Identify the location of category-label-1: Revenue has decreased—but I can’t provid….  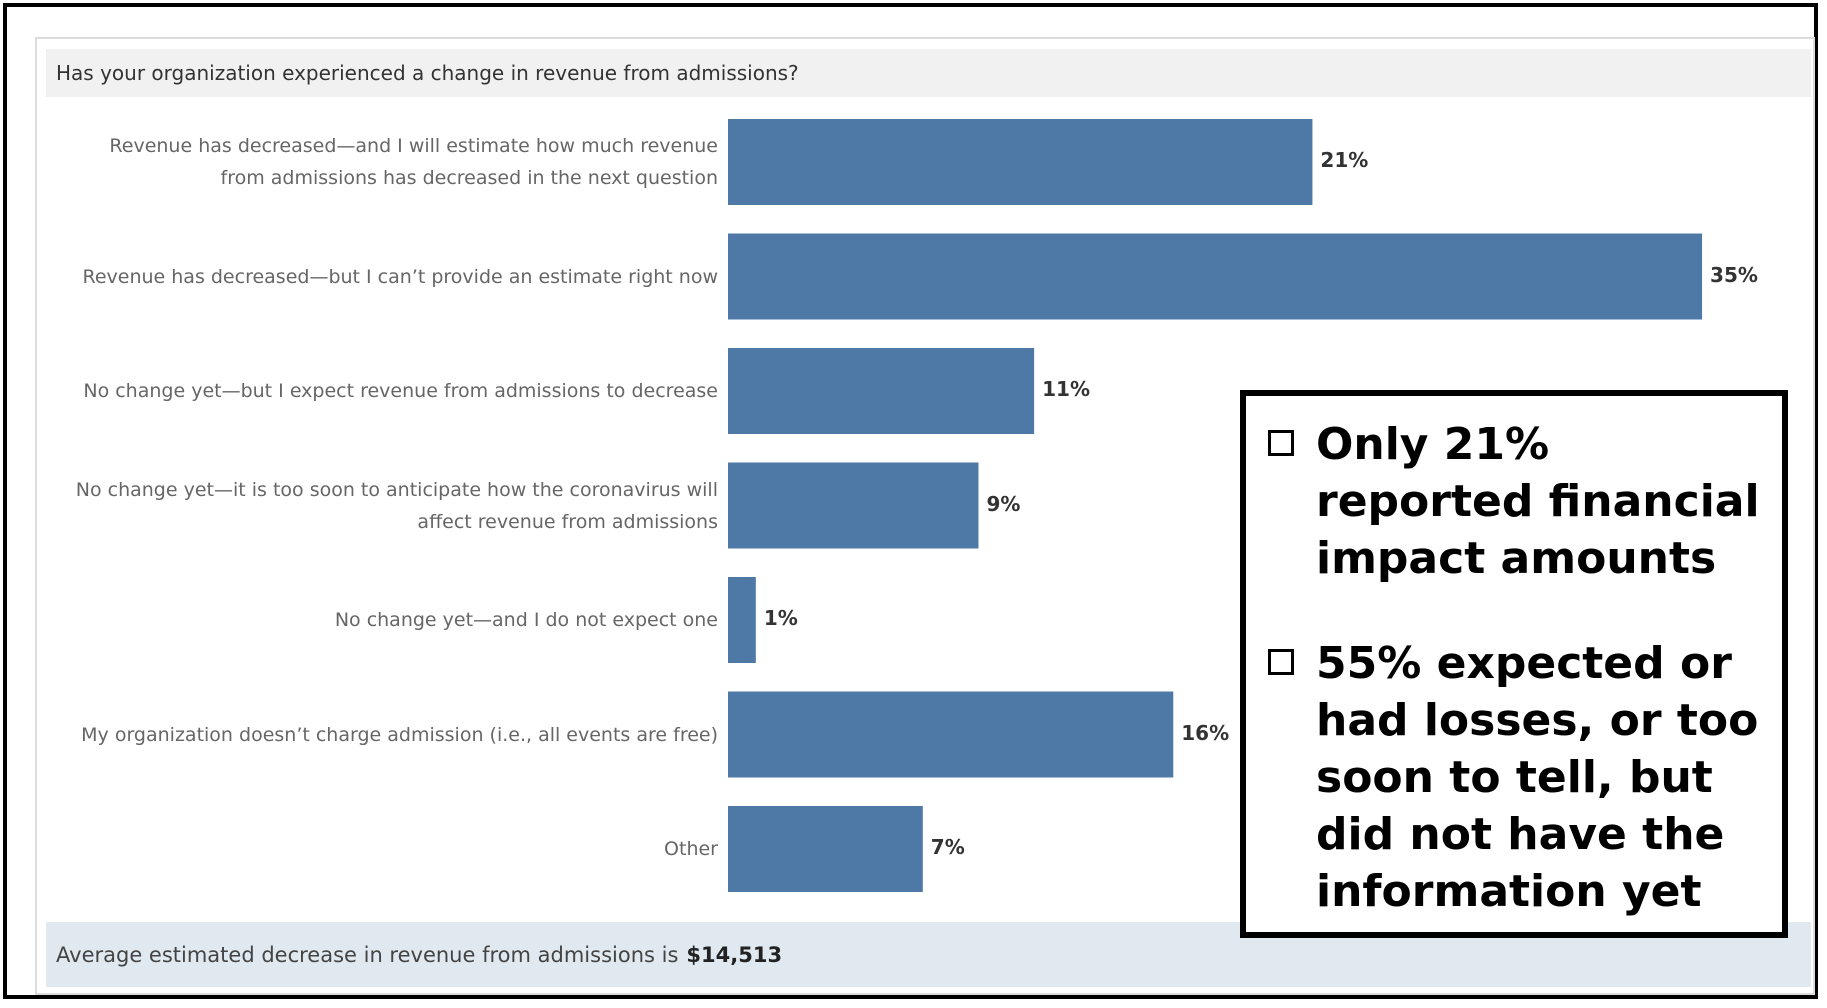
(378, 277).